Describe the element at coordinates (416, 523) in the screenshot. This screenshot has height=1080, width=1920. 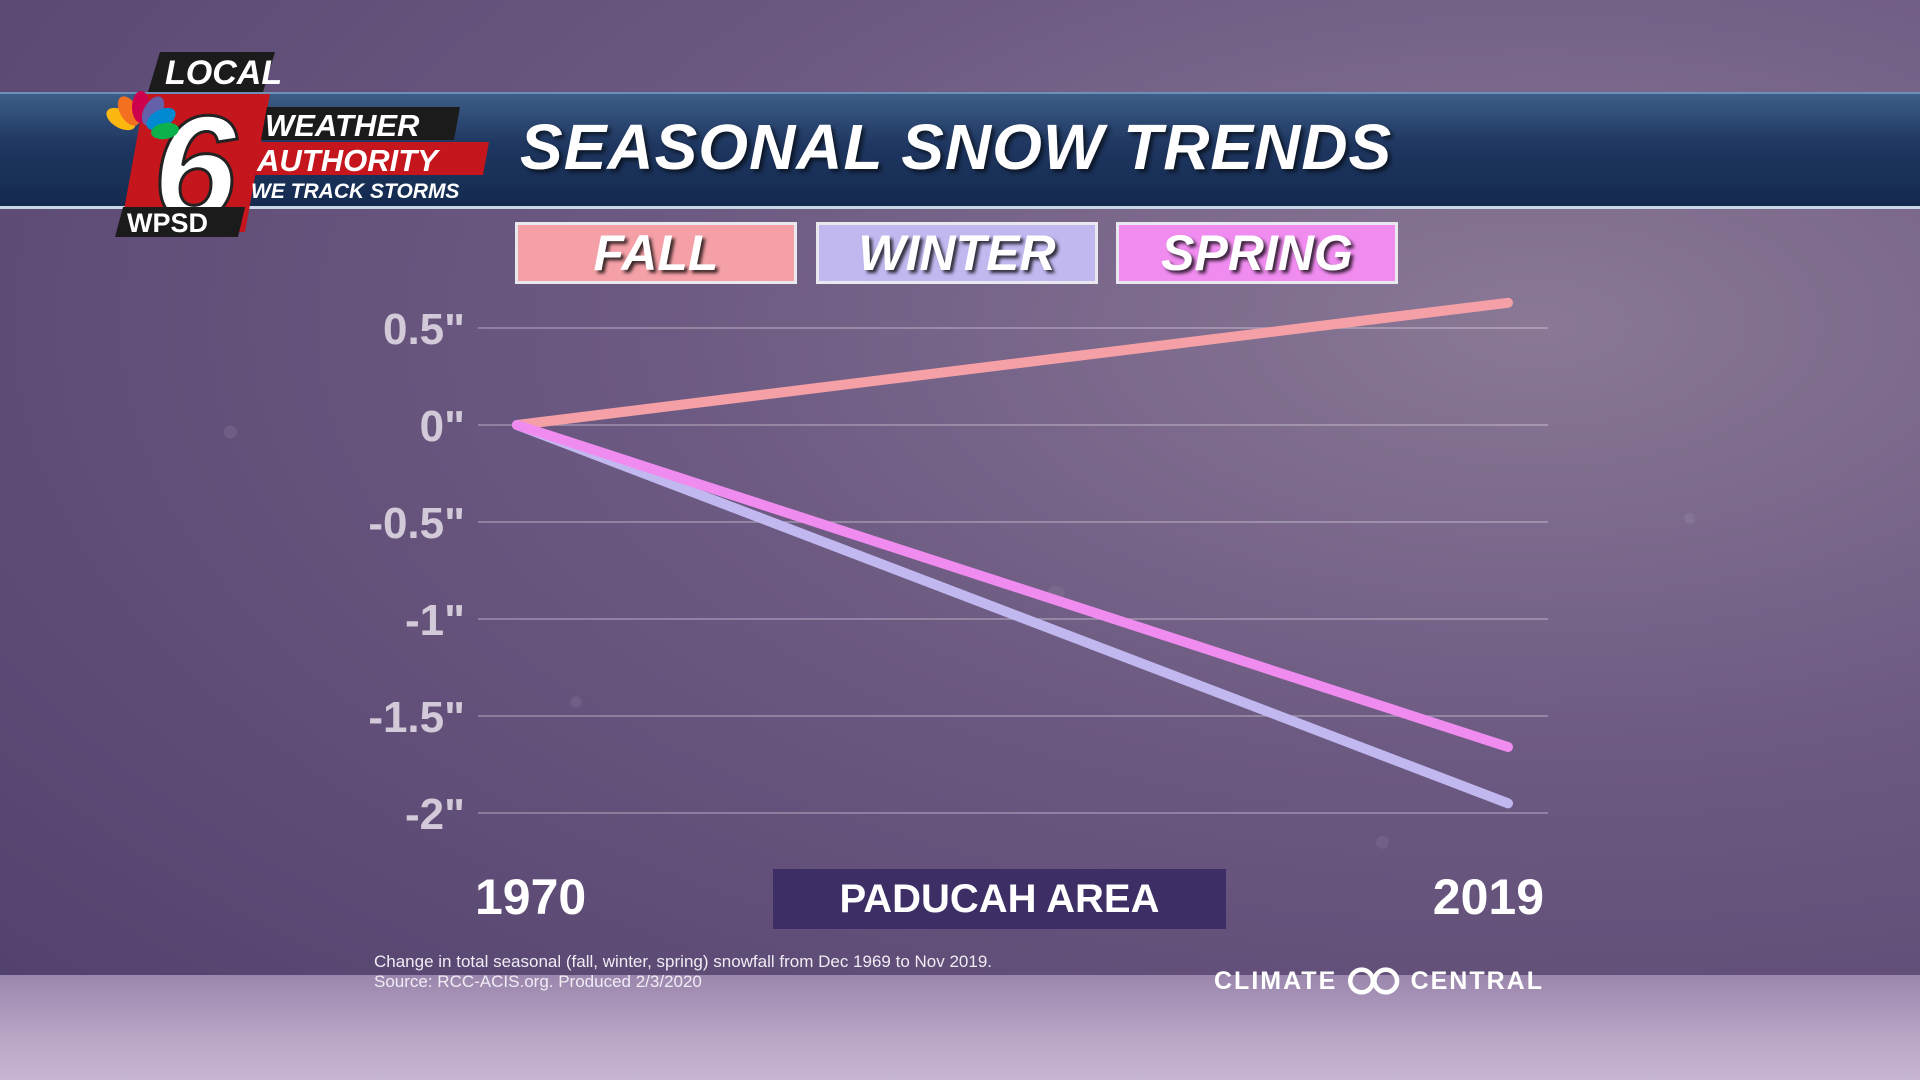
I see `y-tick-label: -0.5"` at that location.